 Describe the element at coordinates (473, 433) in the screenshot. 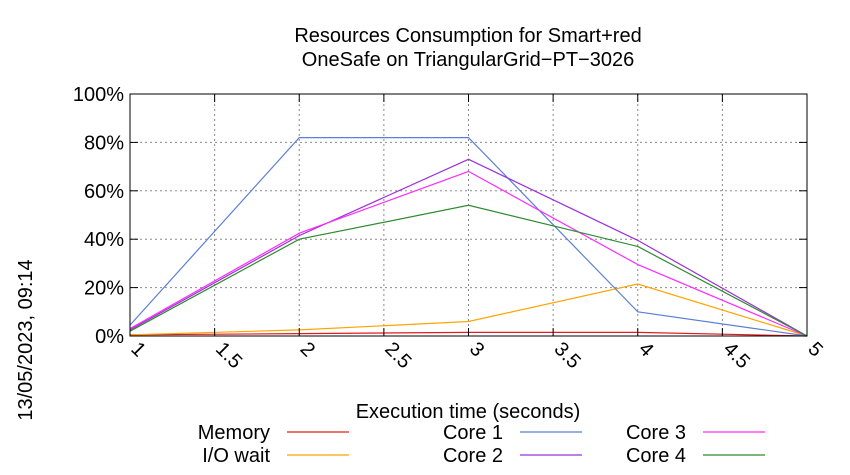

I see `legend-label: Core 1` at that location.